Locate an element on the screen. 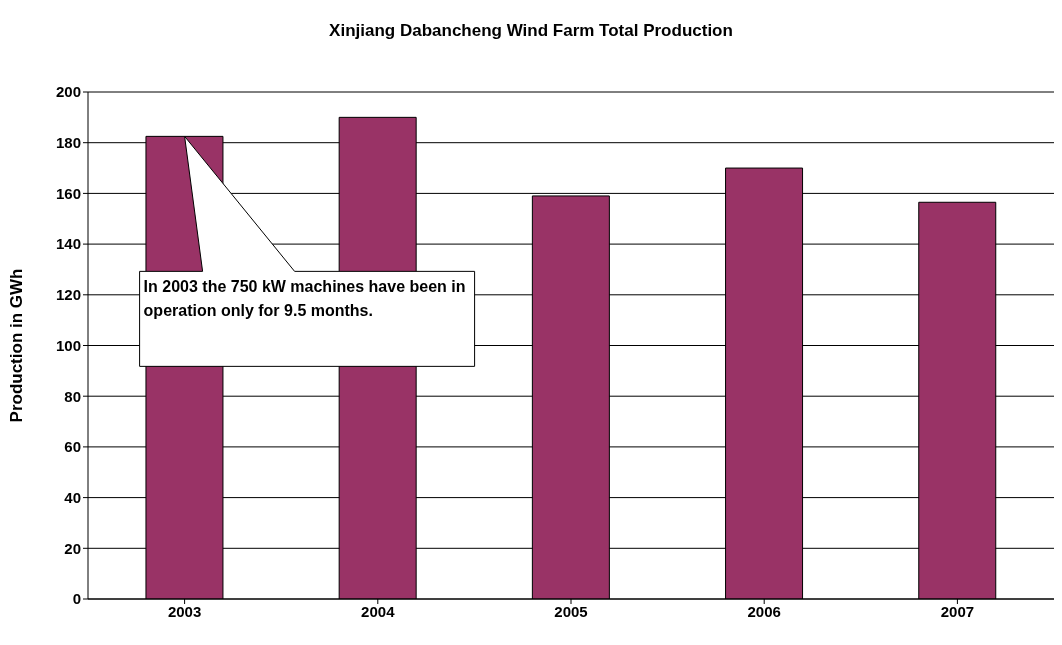  y-axis-title: Production in GWh is located at coordinates (17, 345).